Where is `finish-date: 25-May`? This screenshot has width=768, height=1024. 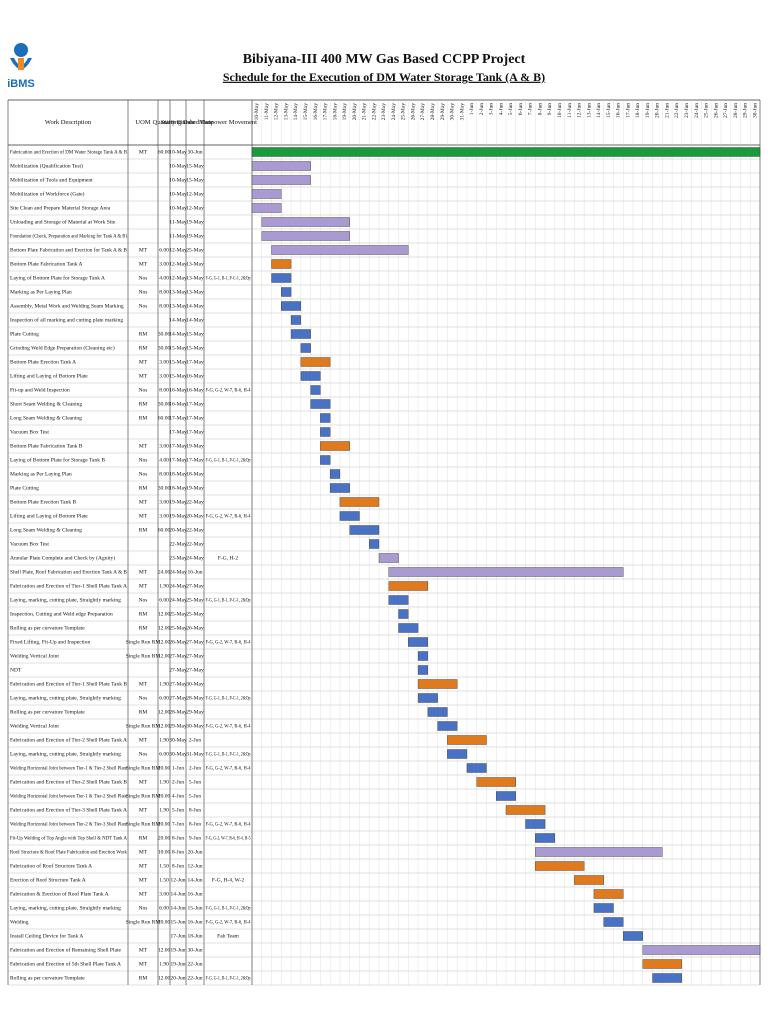
finish-date: 25-May is located at coordinates (195, 600).